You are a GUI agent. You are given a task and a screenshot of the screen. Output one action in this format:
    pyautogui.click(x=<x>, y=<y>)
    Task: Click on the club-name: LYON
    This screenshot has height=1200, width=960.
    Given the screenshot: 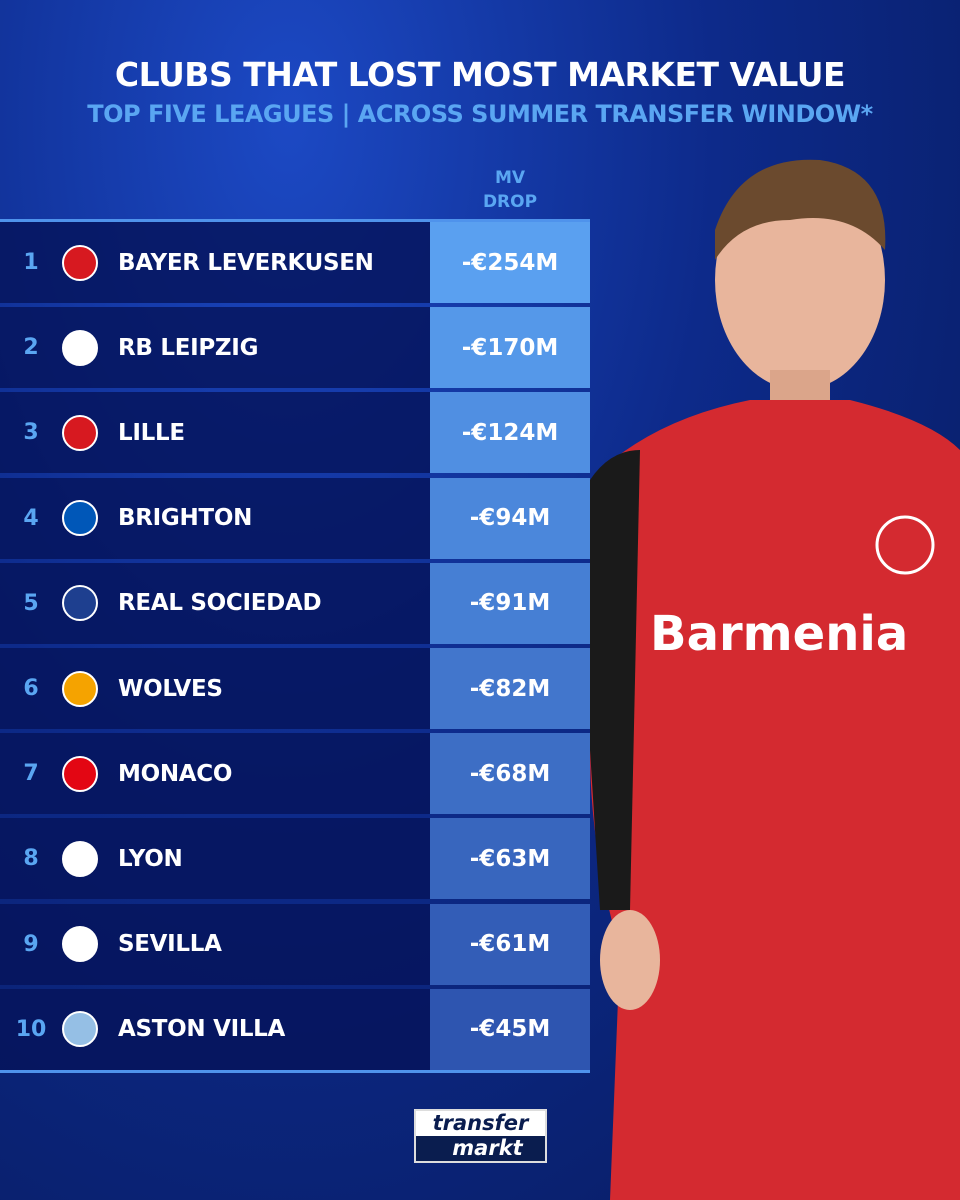 What is the action you would take?
    pyautogui.click(x=150, y=858)
    